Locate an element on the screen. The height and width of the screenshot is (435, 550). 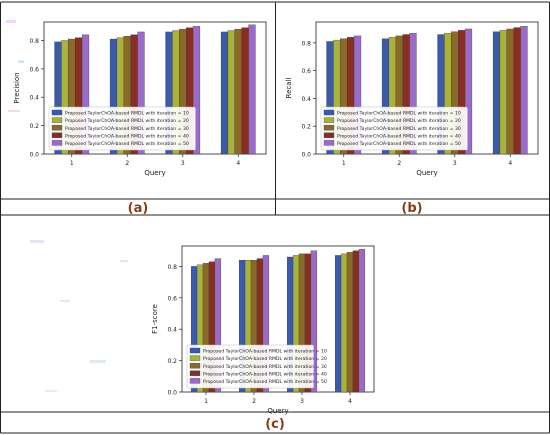
panel-label-b: (b) is located at coordinates (411, 208).